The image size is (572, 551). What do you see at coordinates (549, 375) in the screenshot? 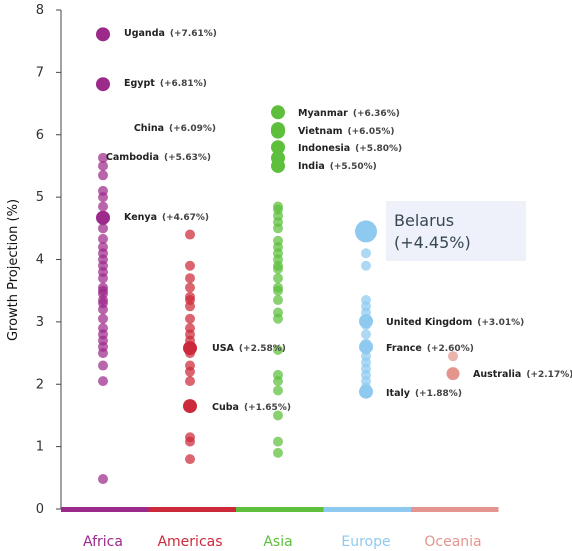
I see `annotation-value: (+2.17%)` at bounding box center [549, 375].